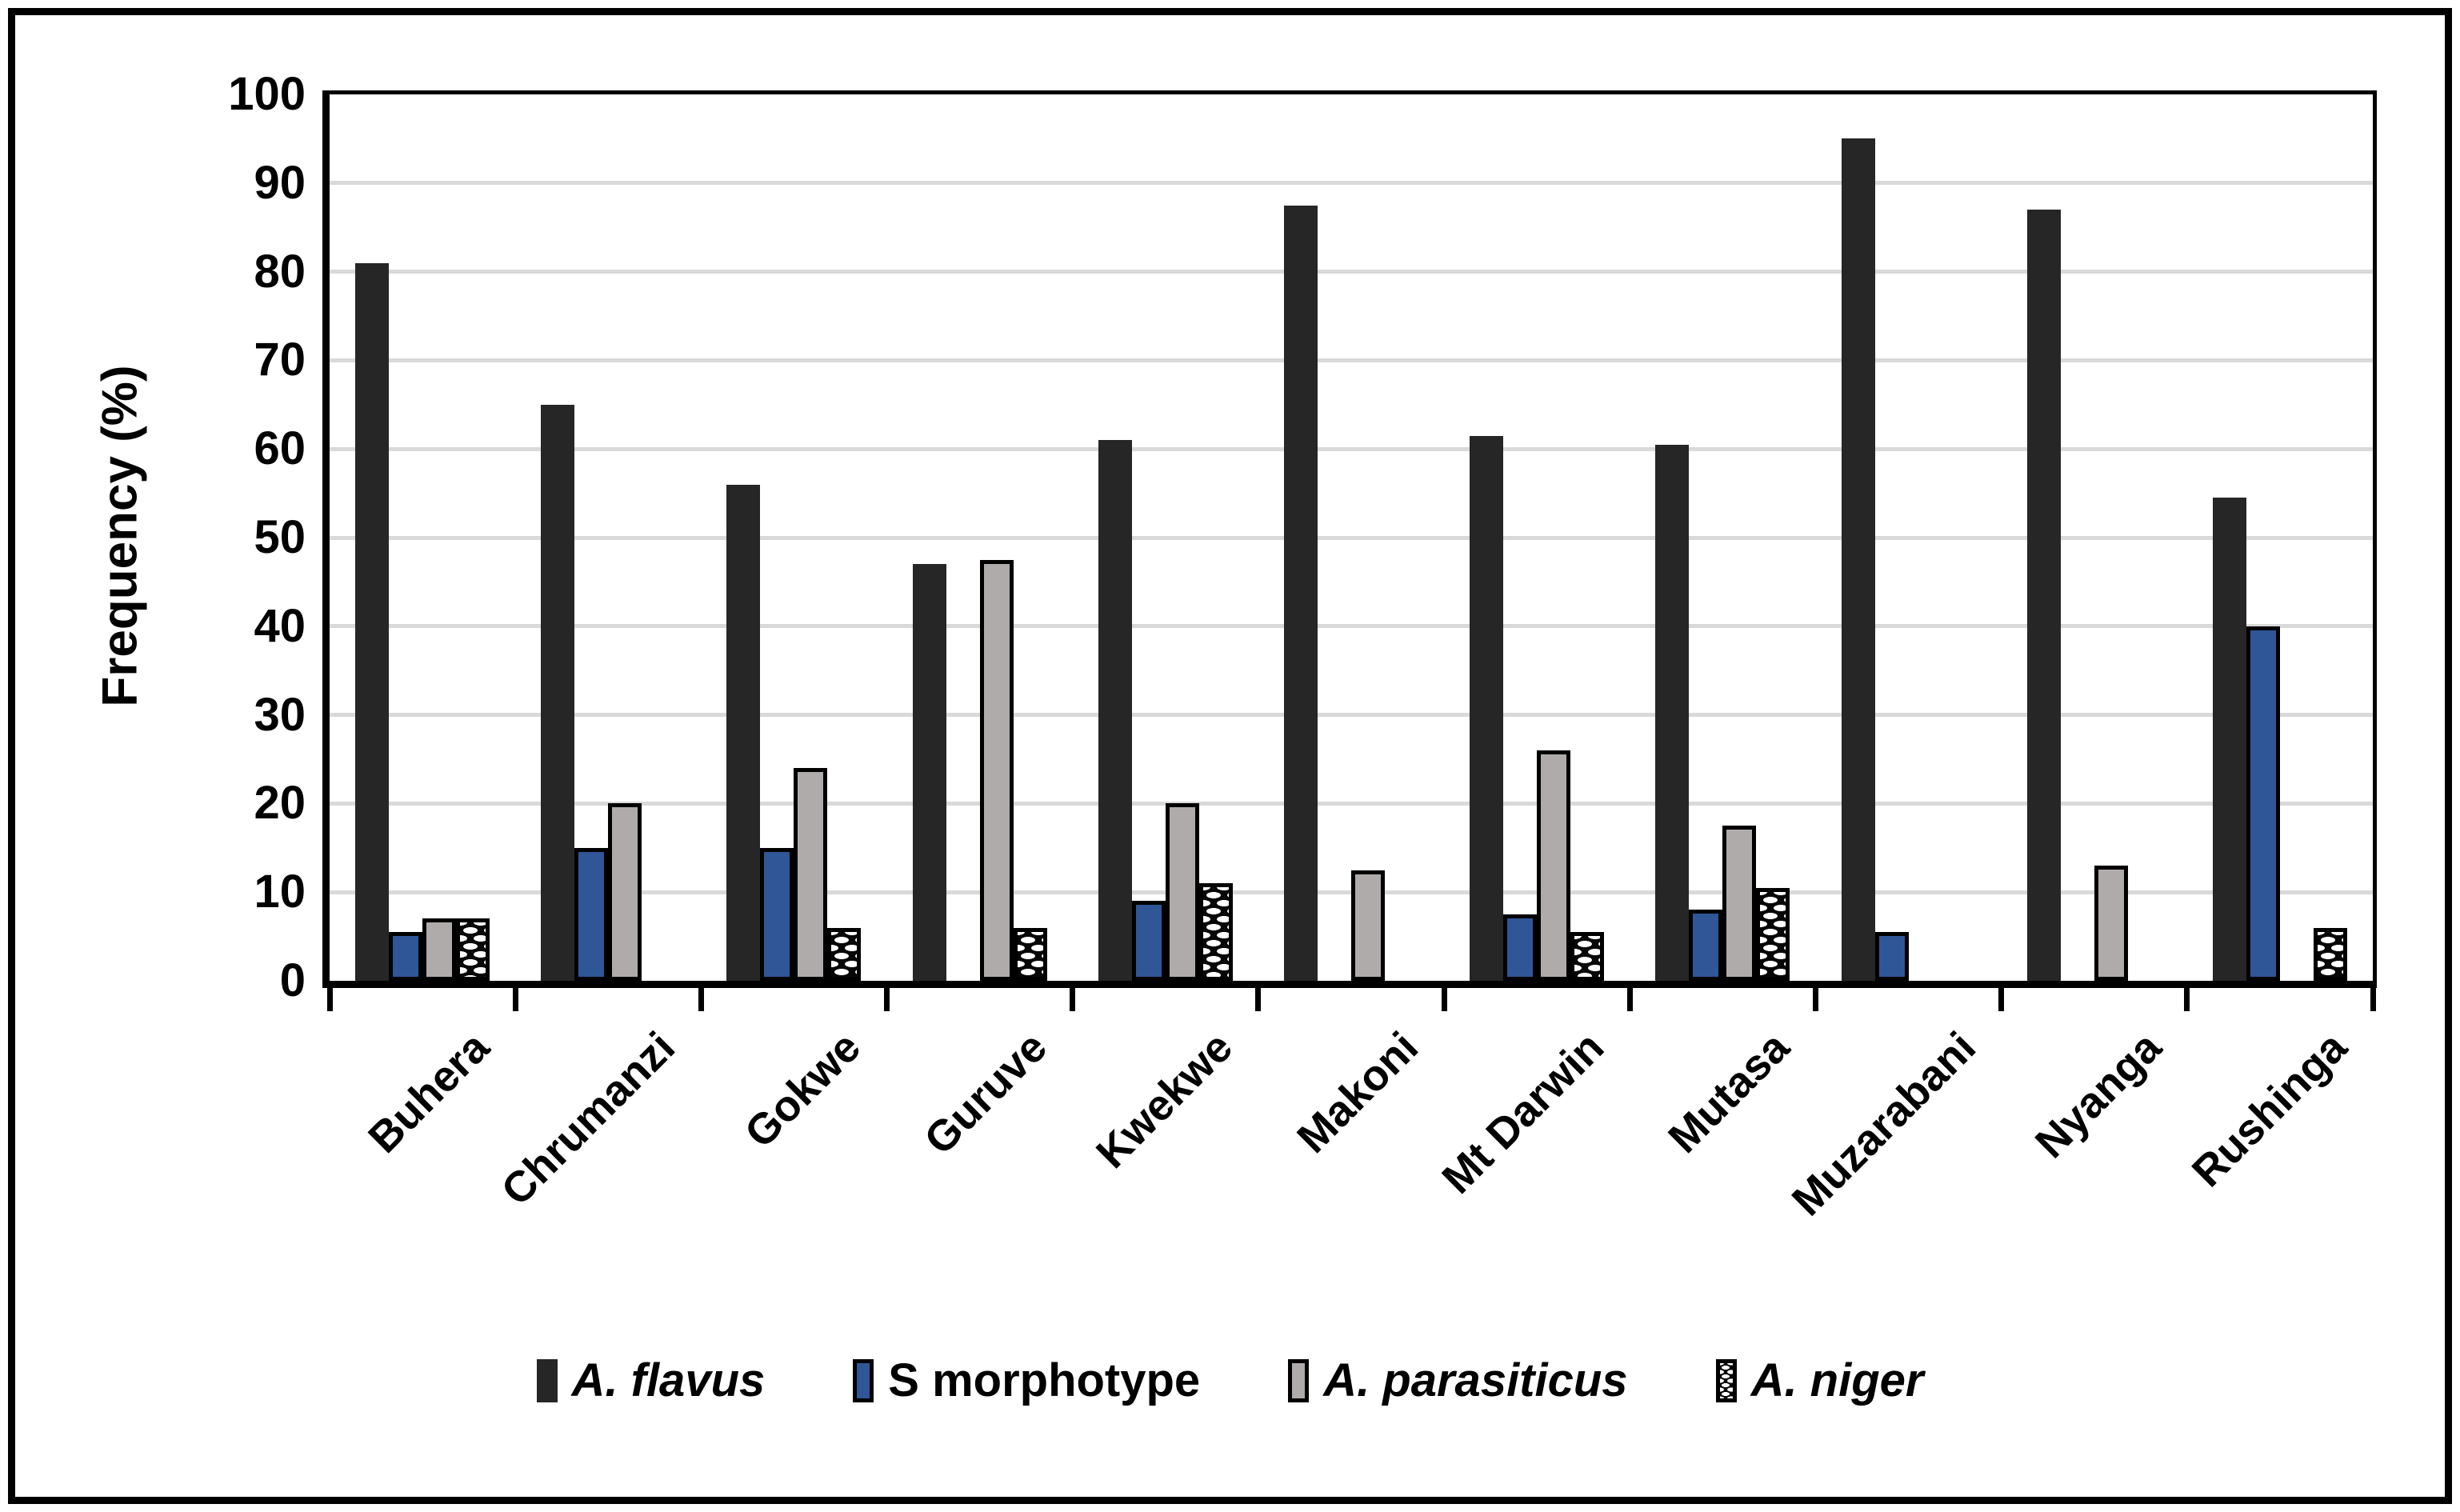 The width and height of the screenshot is (2460, 1512). Describe the element at coordinates (1215, 932) in the screenshot. I see `bar-kwekwe-a-niger` at that location.